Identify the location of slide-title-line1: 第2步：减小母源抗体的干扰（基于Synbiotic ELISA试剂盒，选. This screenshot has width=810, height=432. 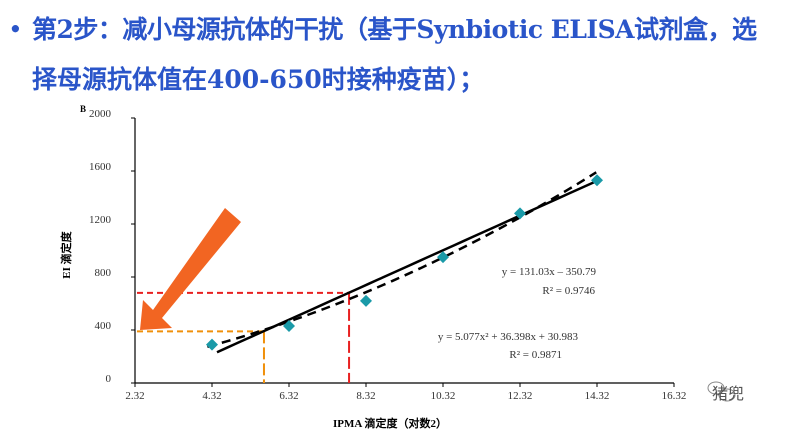
(394, 29).